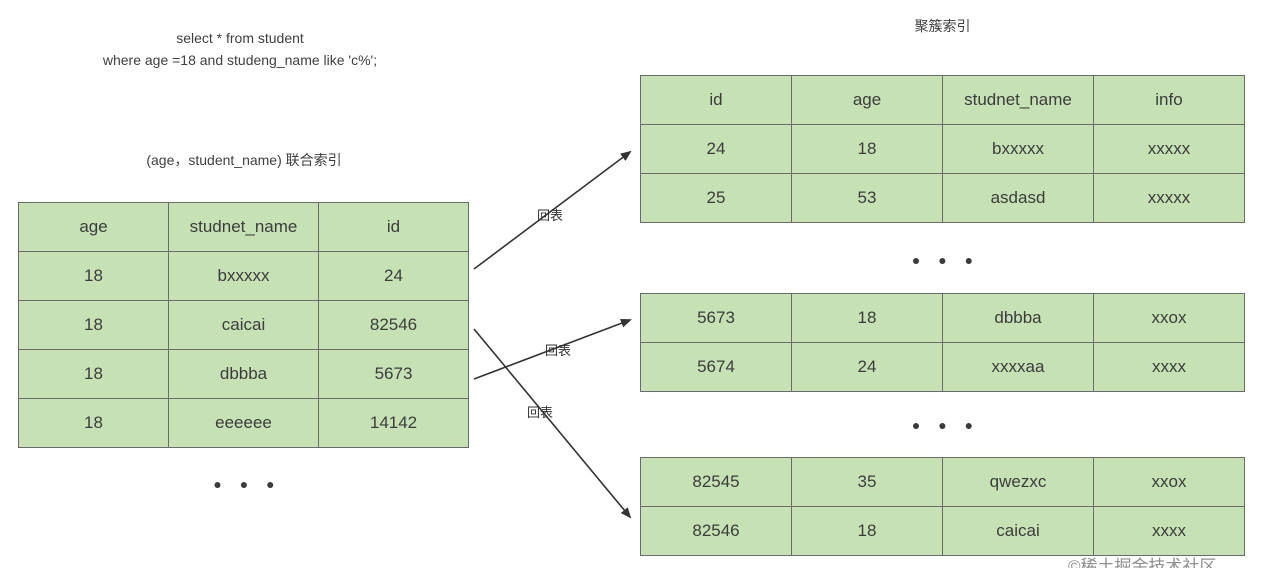 This screenshot has height=568, width=1273. I want to click on table-header-row: age studnet_name id, so click(243, 227).